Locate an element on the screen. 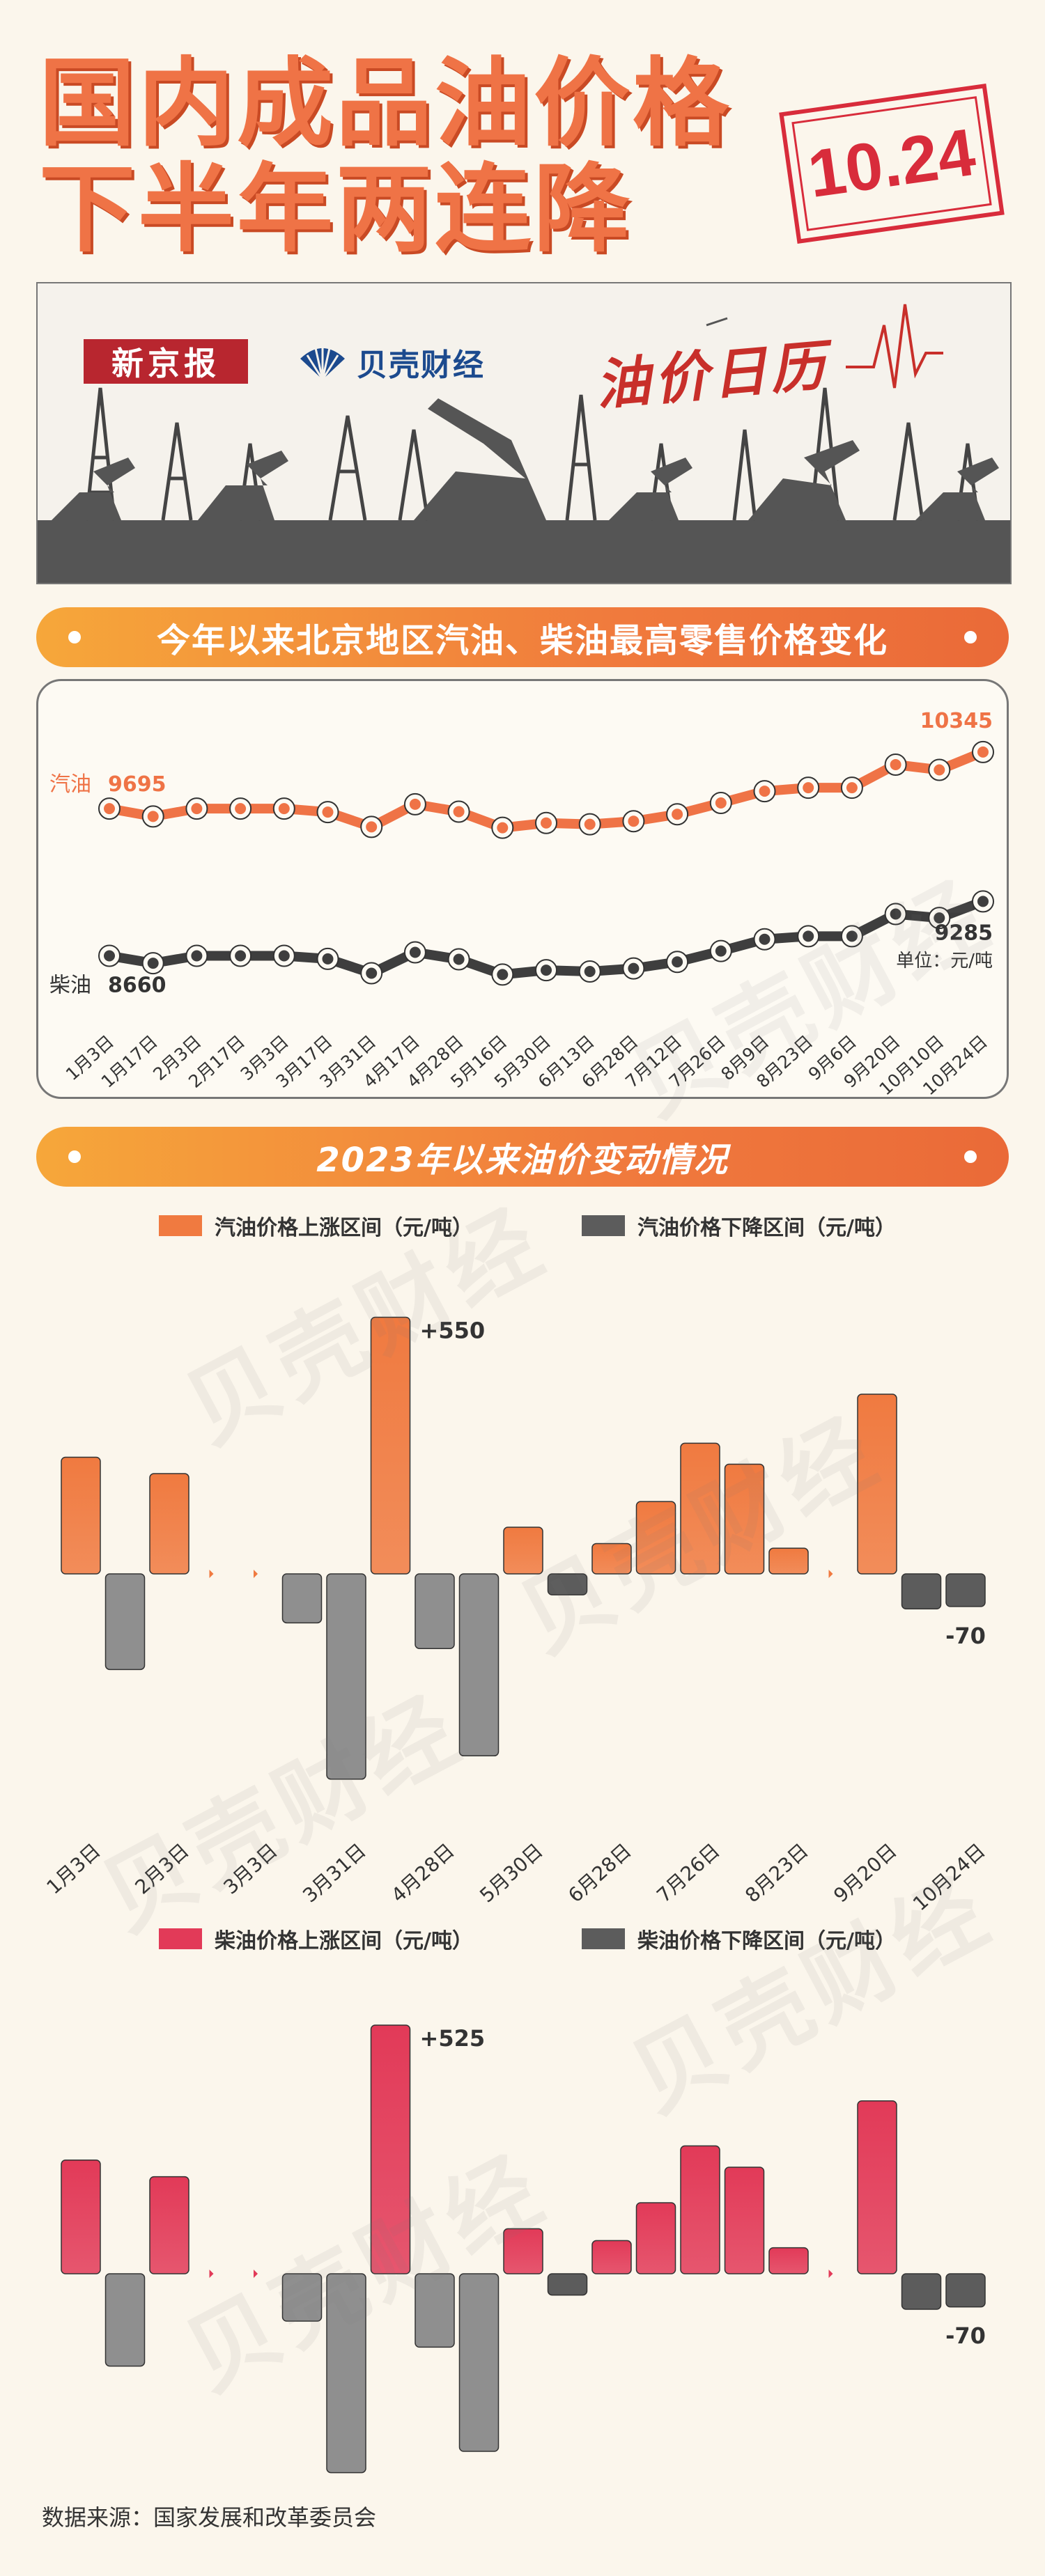 The width and height of the screenshot is (1045, 2576). x-tick-label: 4月28日 is located at coordinates (422, 1873).